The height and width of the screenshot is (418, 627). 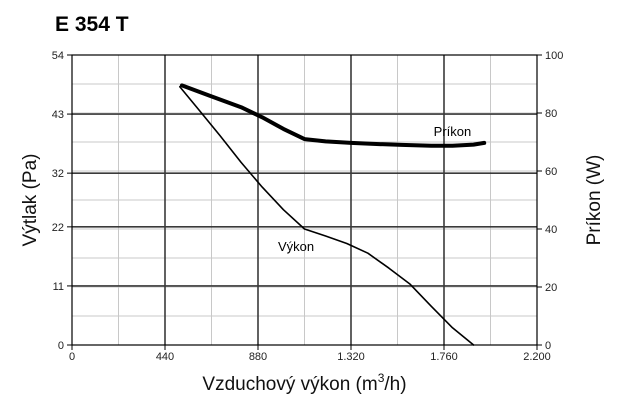 I want to click on series-label-vykon: Výkon, so click(x=296, y=246).